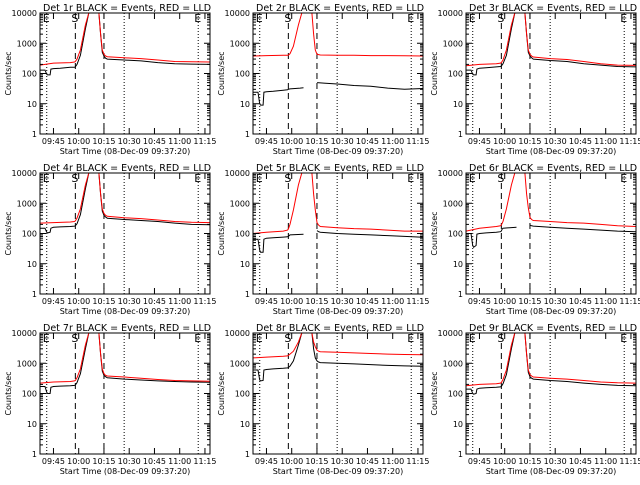 Image resolution: width=640 pixels, height=485 pixels. I want to click on panel-title: Det 5r BLACK = Events, RED = LLD, so click(340, 168).